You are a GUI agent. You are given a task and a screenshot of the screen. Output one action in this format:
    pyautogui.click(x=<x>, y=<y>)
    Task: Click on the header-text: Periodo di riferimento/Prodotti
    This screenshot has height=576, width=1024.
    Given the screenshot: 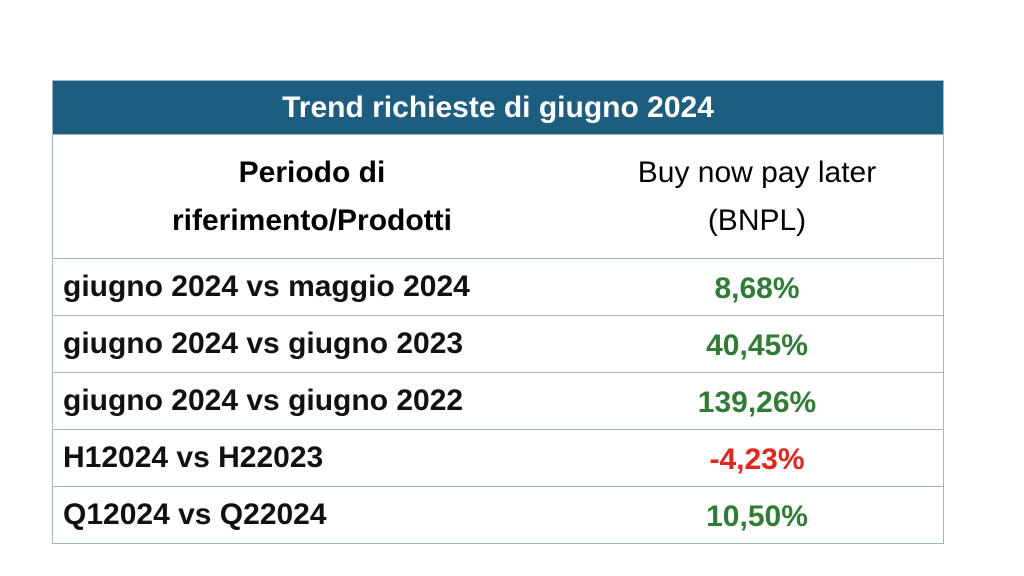 What is the action you would take?
    pyautogui.click(x=311, y=196)
    